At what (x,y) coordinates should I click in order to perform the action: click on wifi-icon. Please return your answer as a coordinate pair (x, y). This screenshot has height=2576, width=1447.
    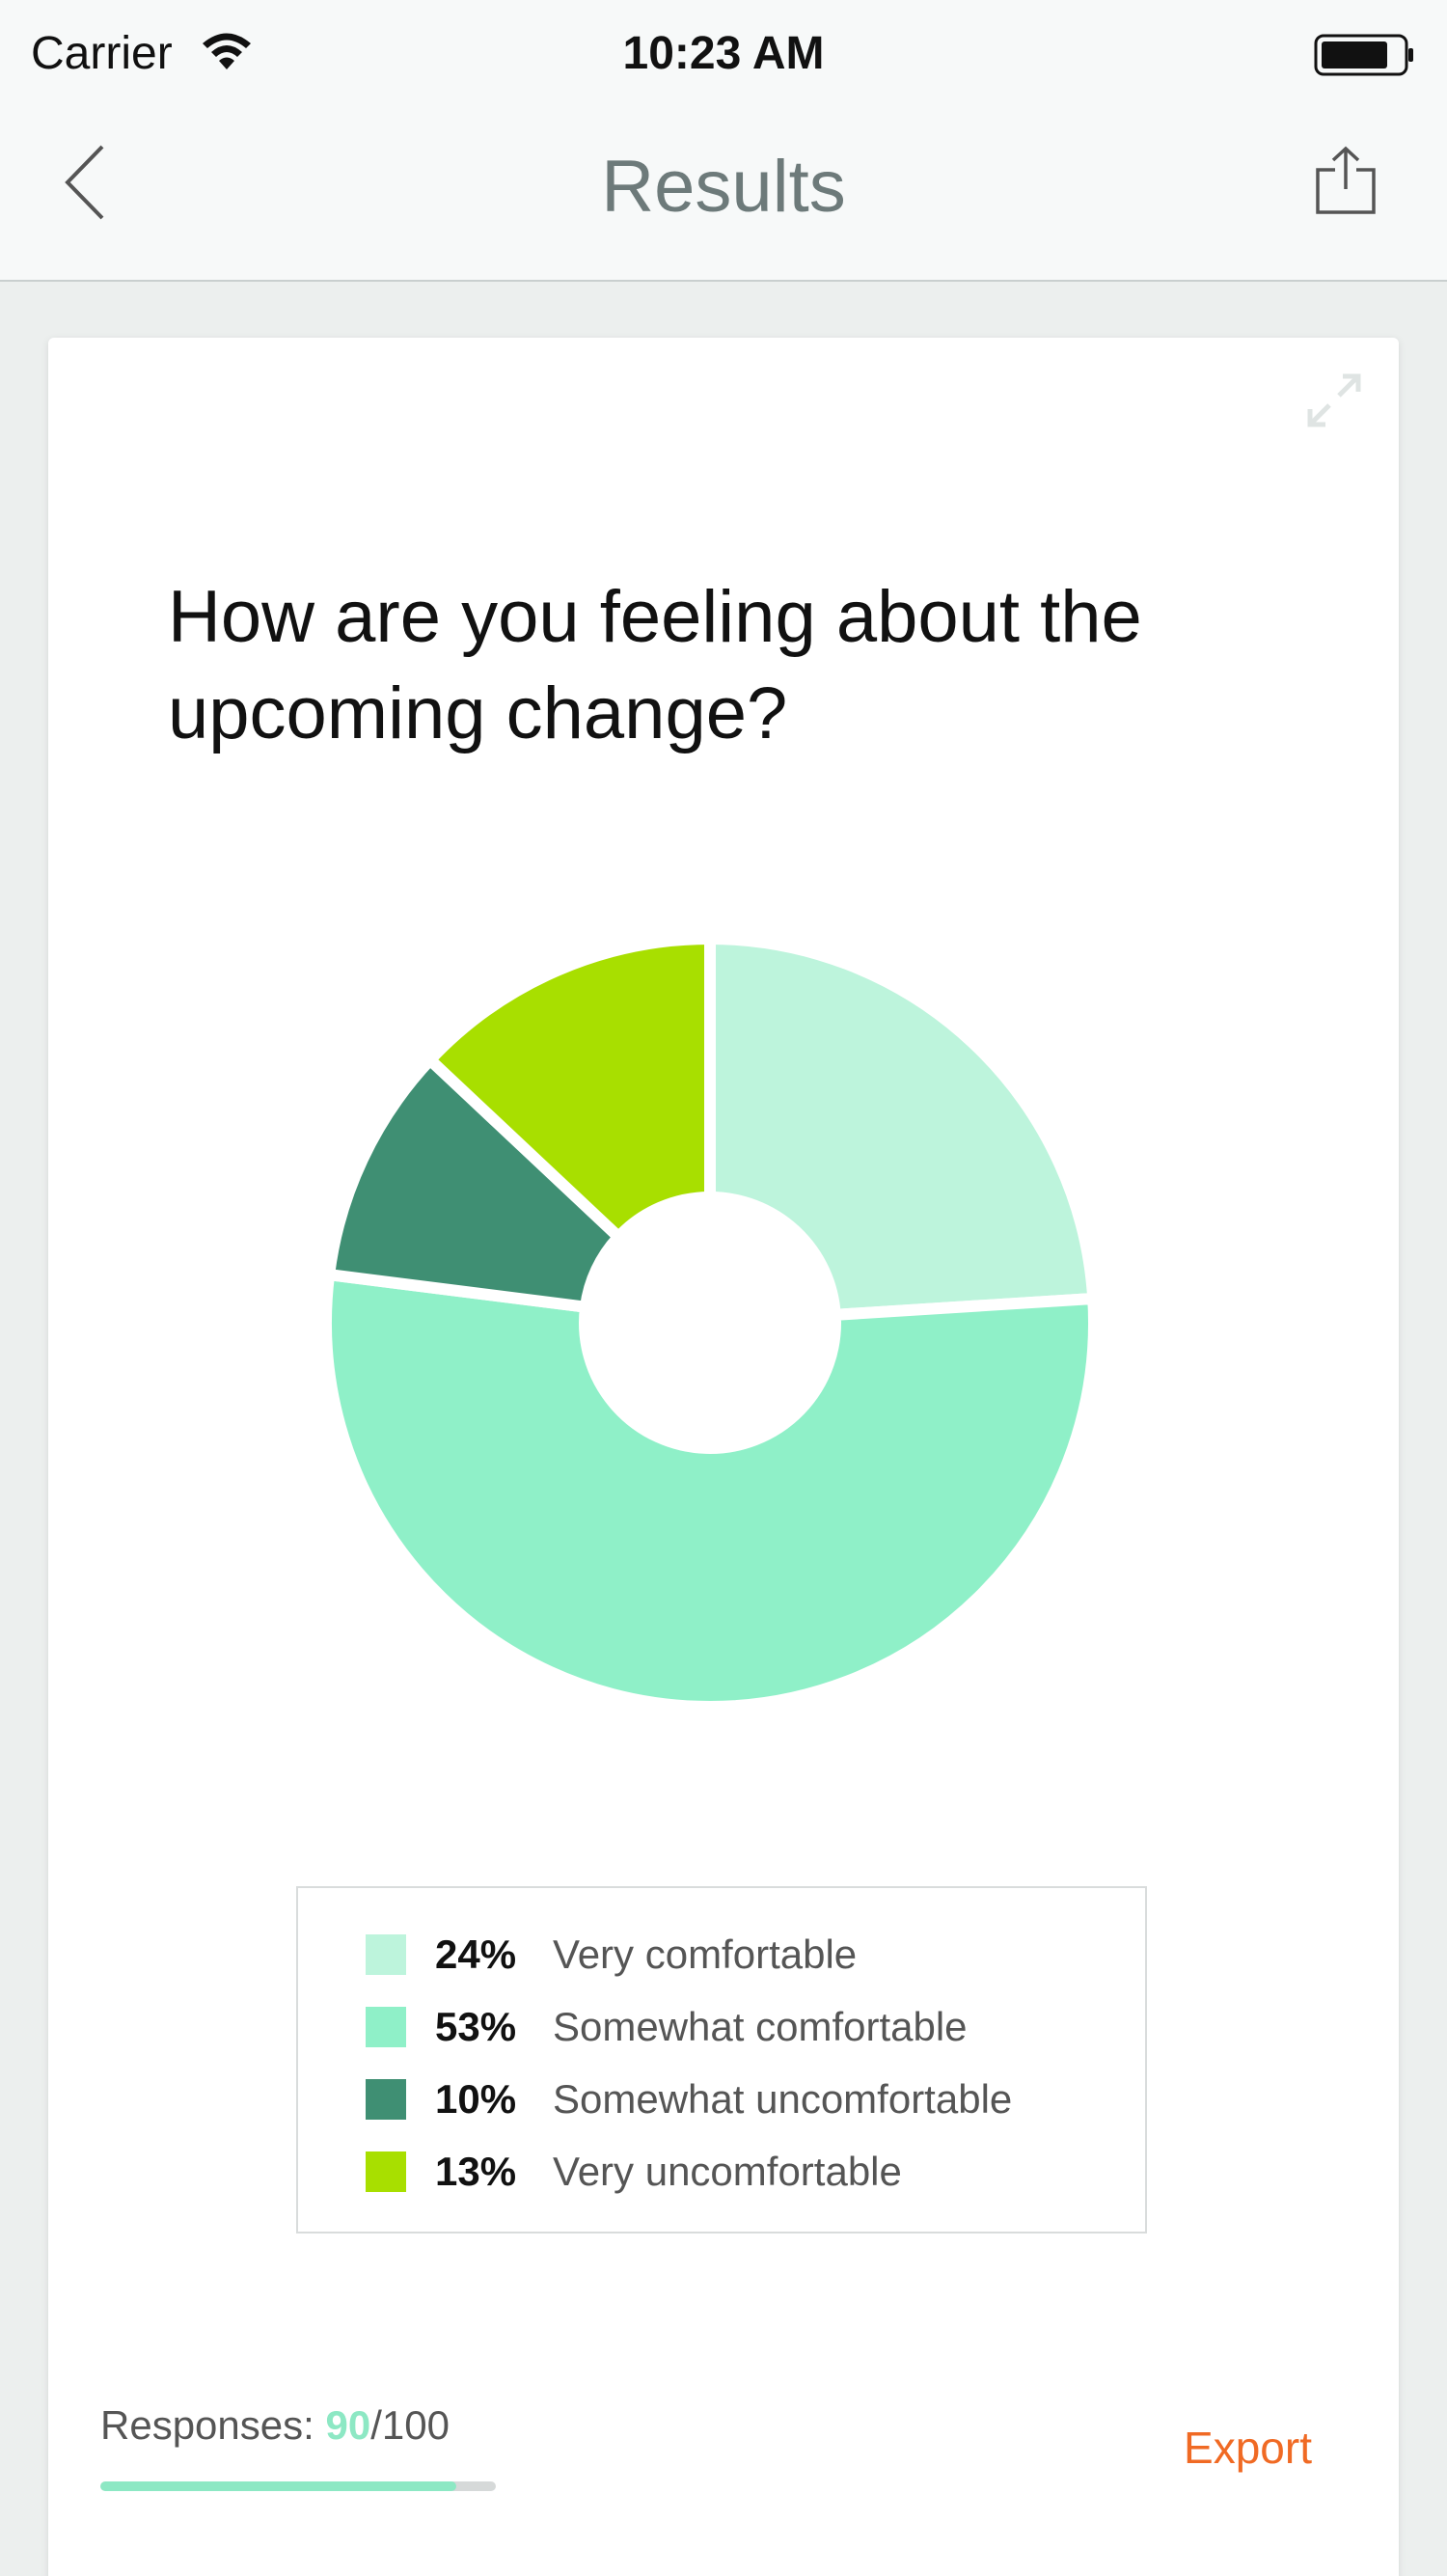
    Looking at the image, I should click on (227, 51).